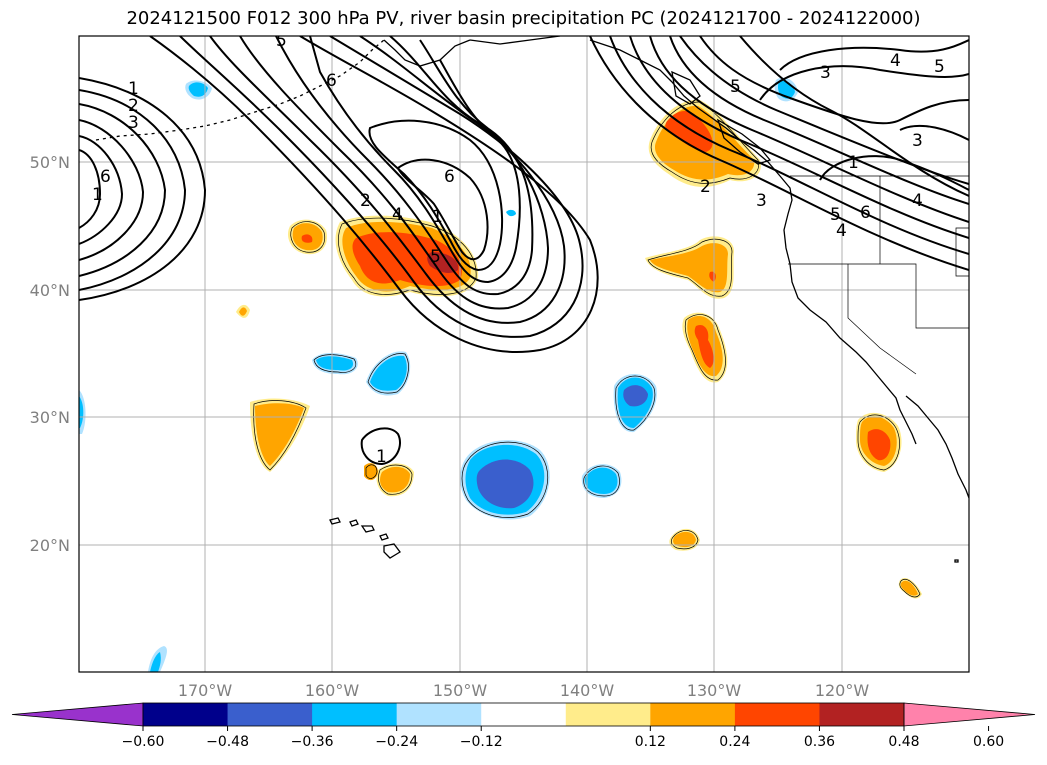 The width and height of the screenshot is (1047, 765). I want to click on colorbar-tick-label: 0.36, so click(819, 742).